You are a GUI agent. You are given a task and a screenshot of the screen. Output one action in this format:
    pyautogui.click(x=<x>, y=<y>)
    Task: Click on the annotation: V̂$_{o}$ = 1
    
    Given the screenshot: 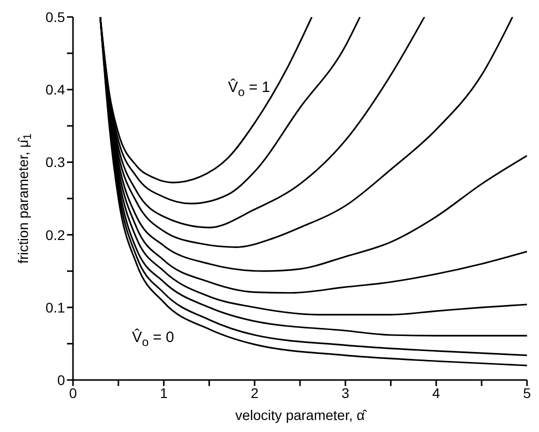 What is the action you would take?
    pyautogui.click(x=249, y=88)
    